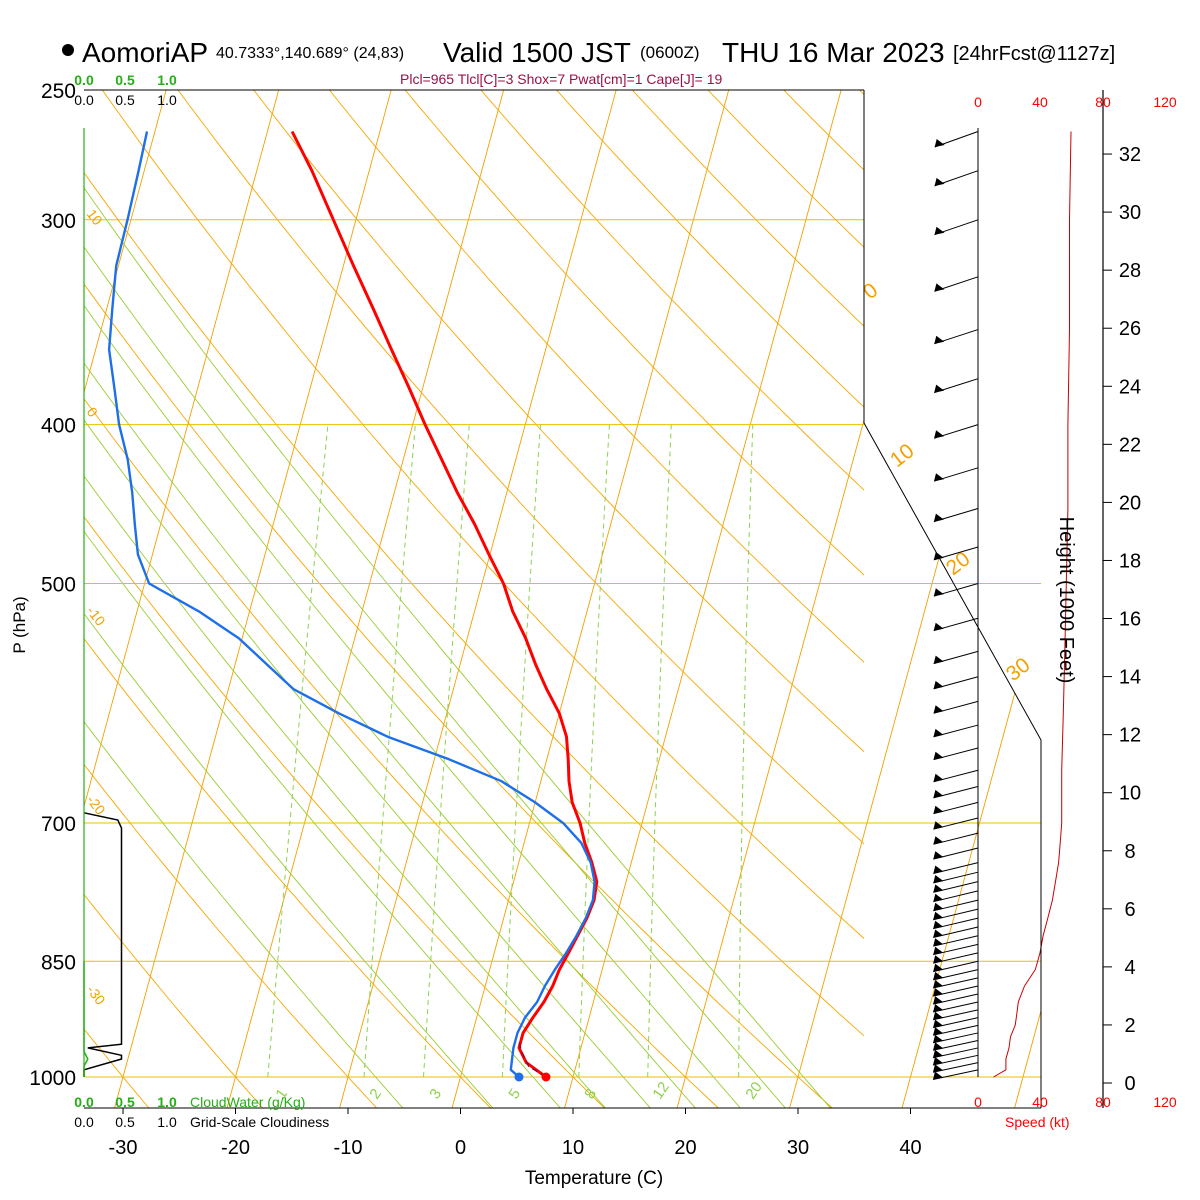  What do you see at coordinates (1130, 155) in the screenshot?
I see `height-tick-label: 32` at bounding box center [1130, 155].